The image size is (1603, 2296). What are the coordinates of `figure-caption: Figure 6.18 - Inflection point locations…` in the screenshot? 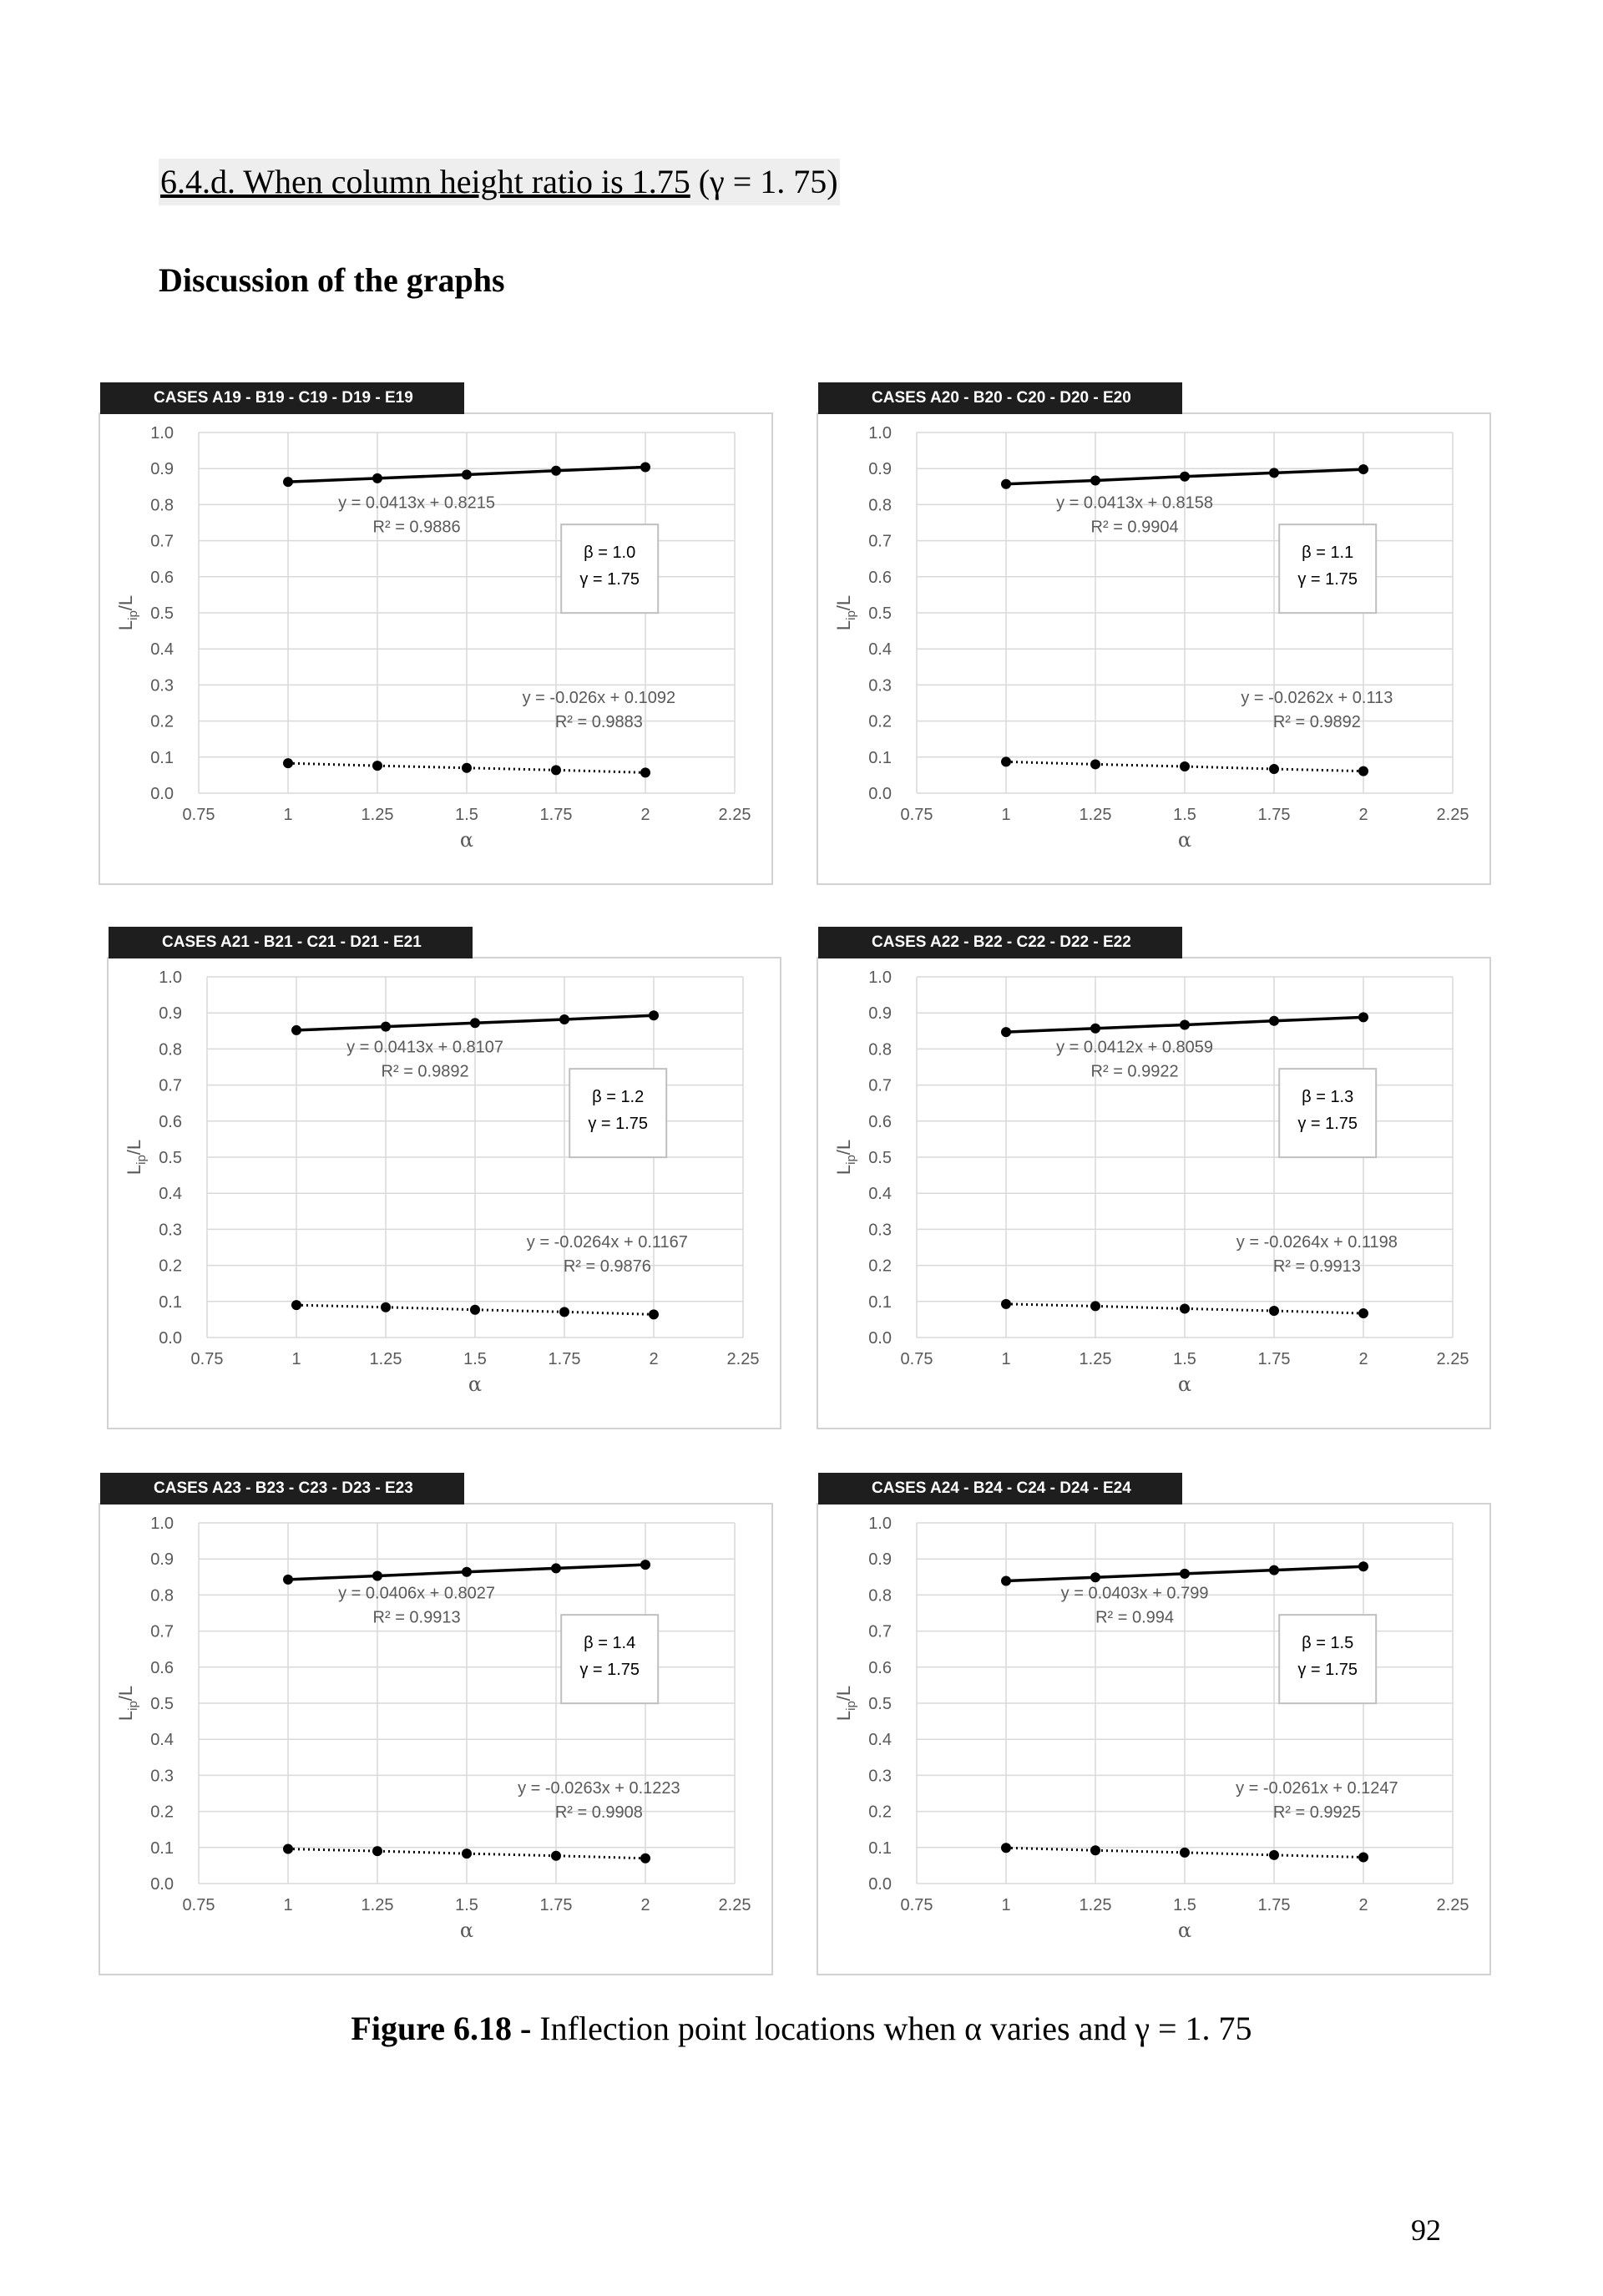 It's located at (801, 2028).